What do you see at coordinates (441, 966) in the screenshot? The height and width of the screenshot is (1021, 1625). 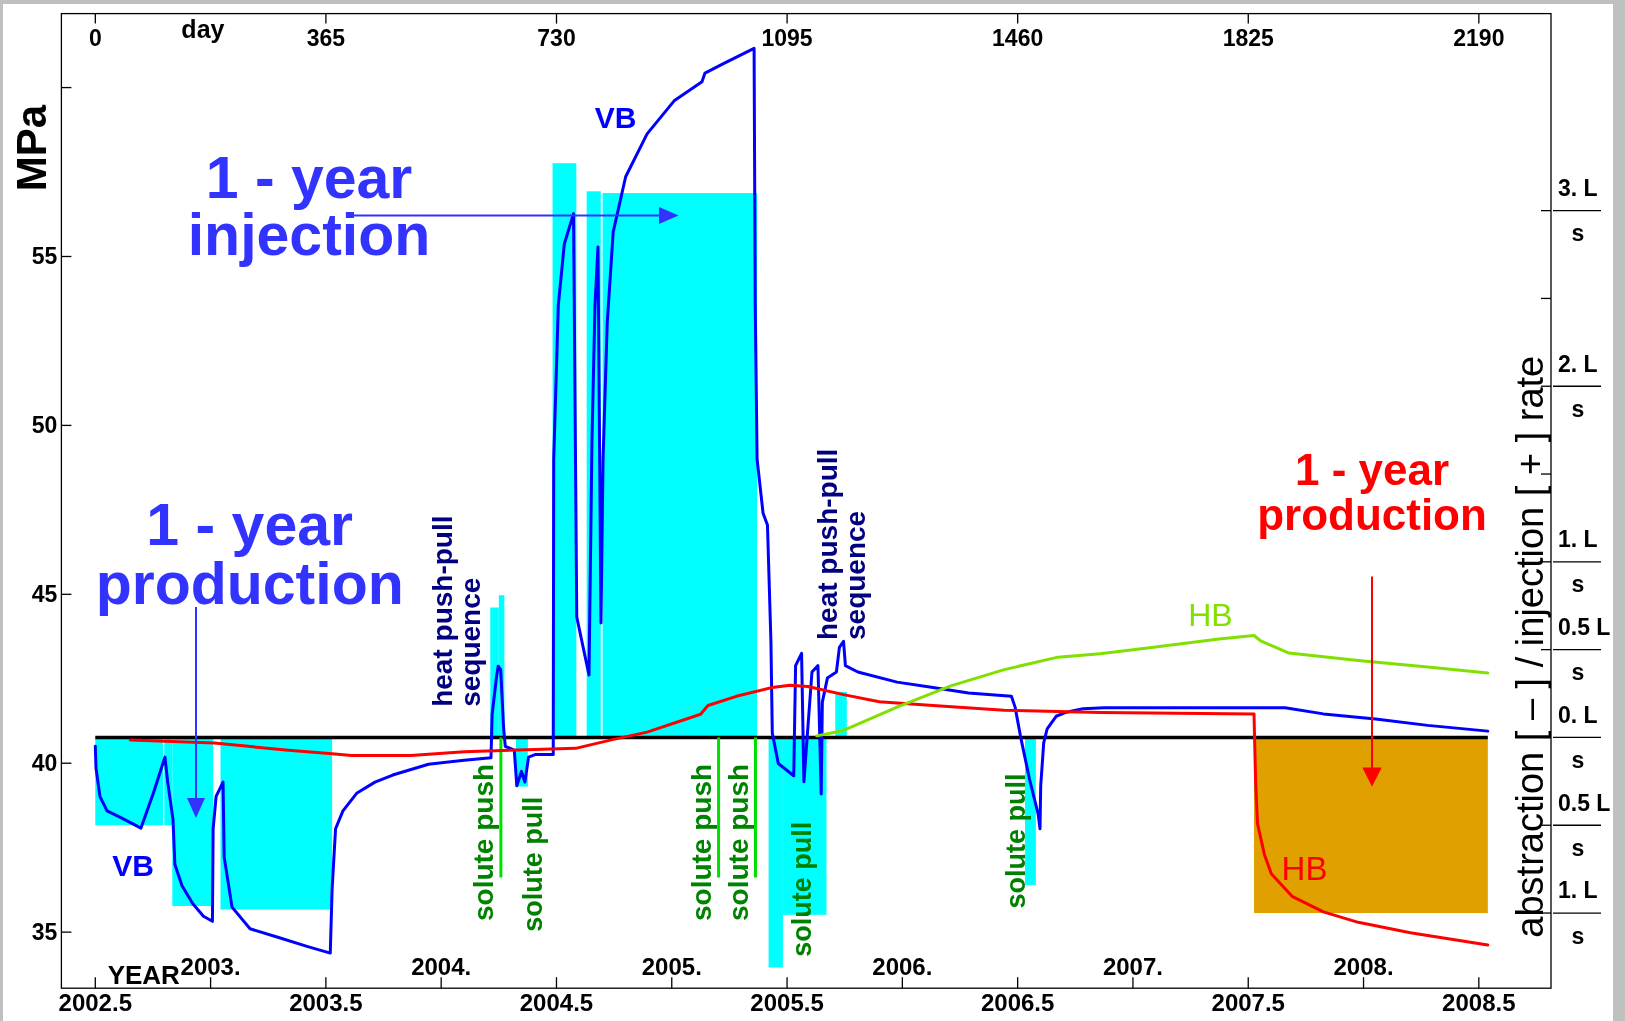 I see `annotation: 2004.` at bounding box center [441, 966].